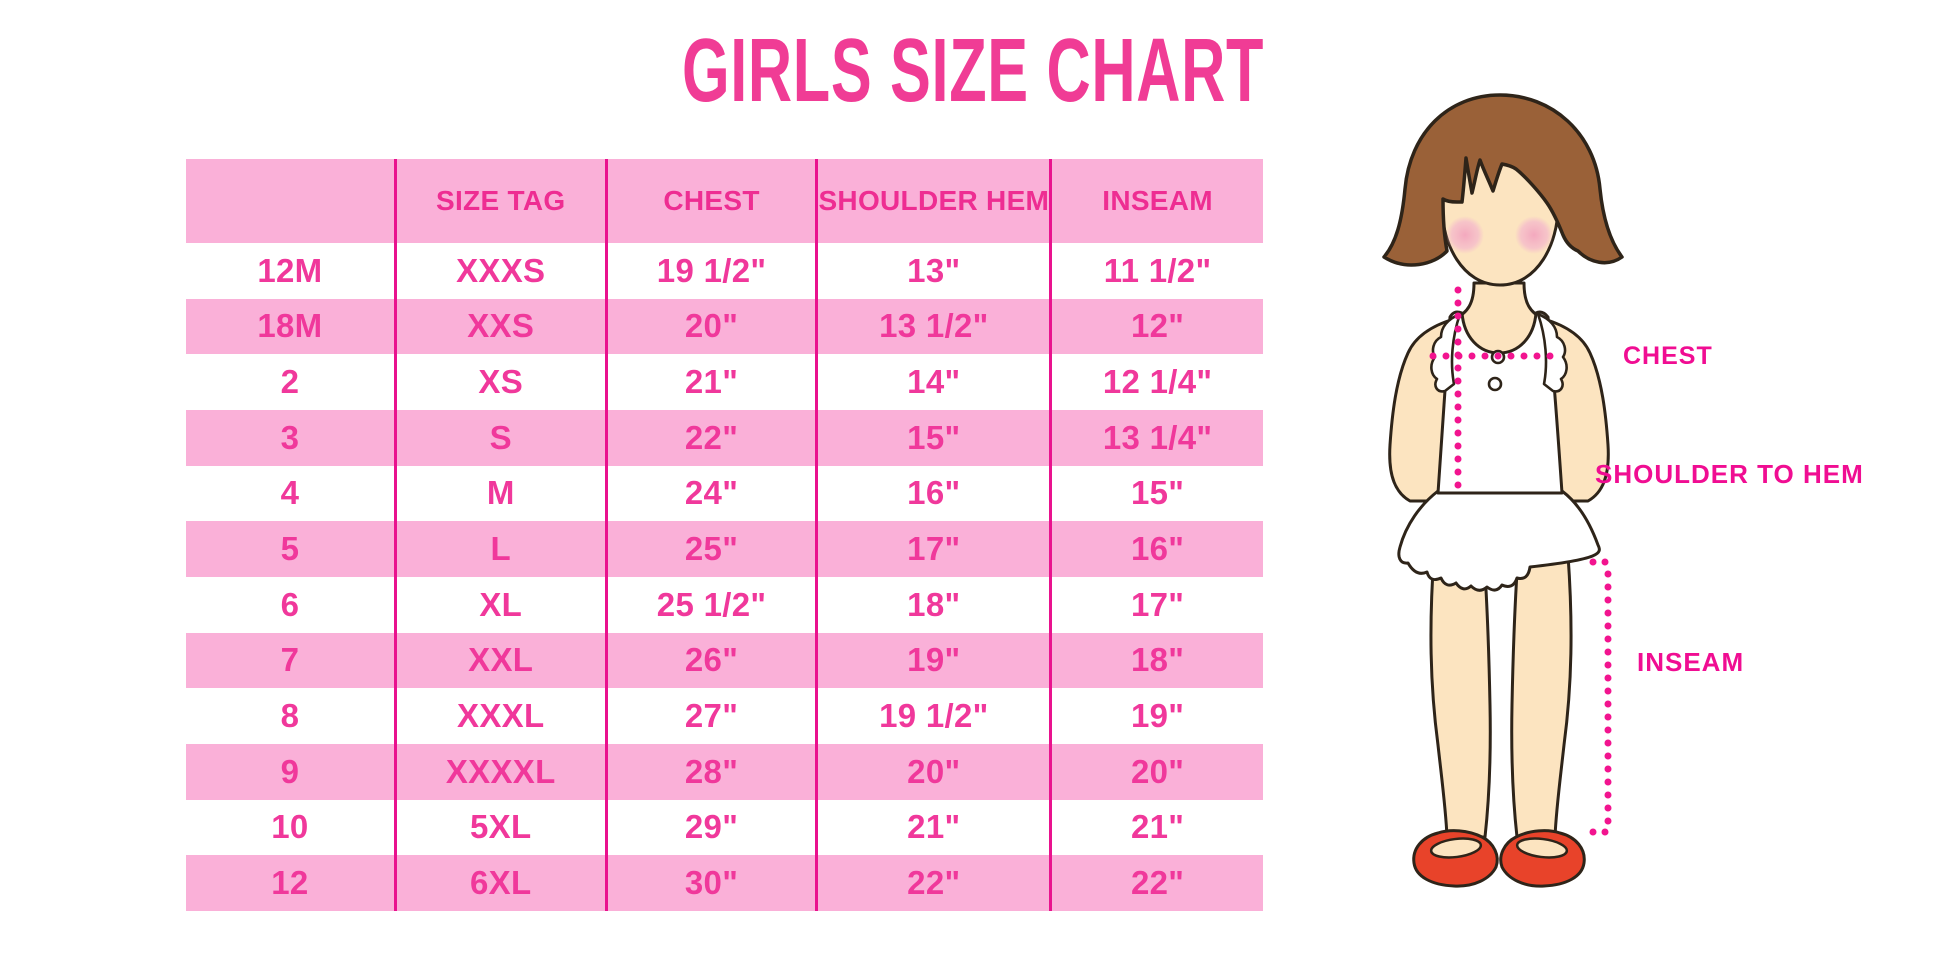  Describe the element at coordinates (1499, 858) in the screenshot. I see `girl-shoes` at that location.